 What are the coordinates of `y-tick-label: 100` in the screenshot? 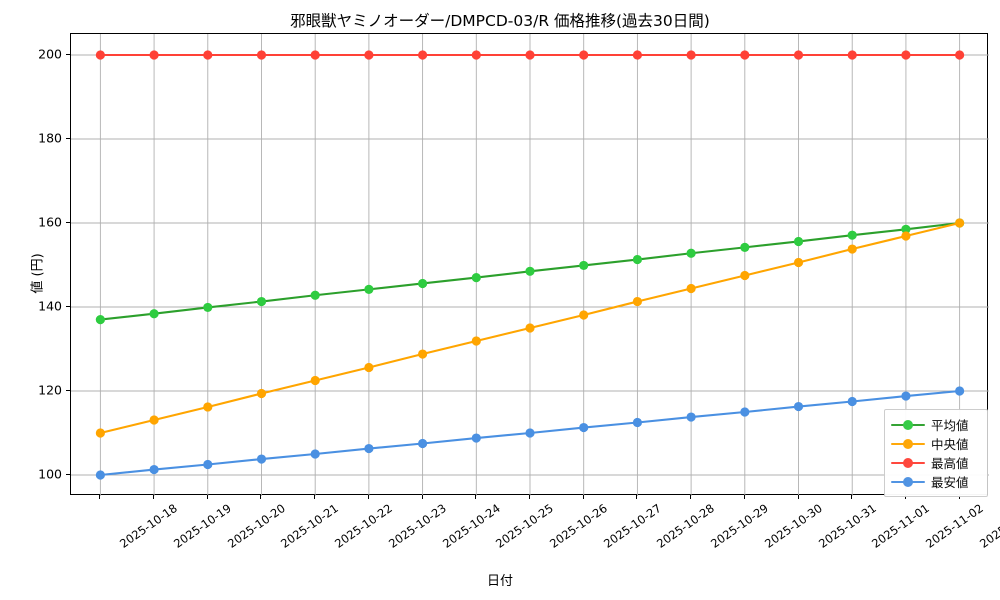 It's located at (50, 474).